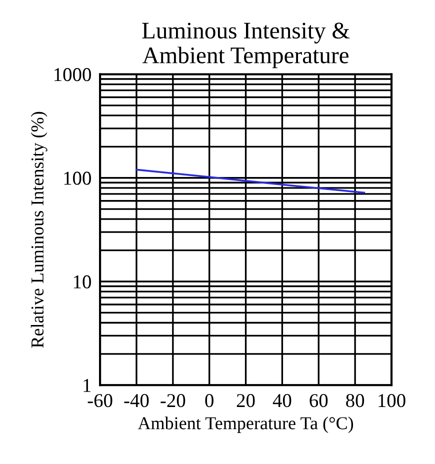  What do you see at coordinates (77, 178) in the screenshot?
I see `y-tick-label: 100` at bounding box center [77, 178].